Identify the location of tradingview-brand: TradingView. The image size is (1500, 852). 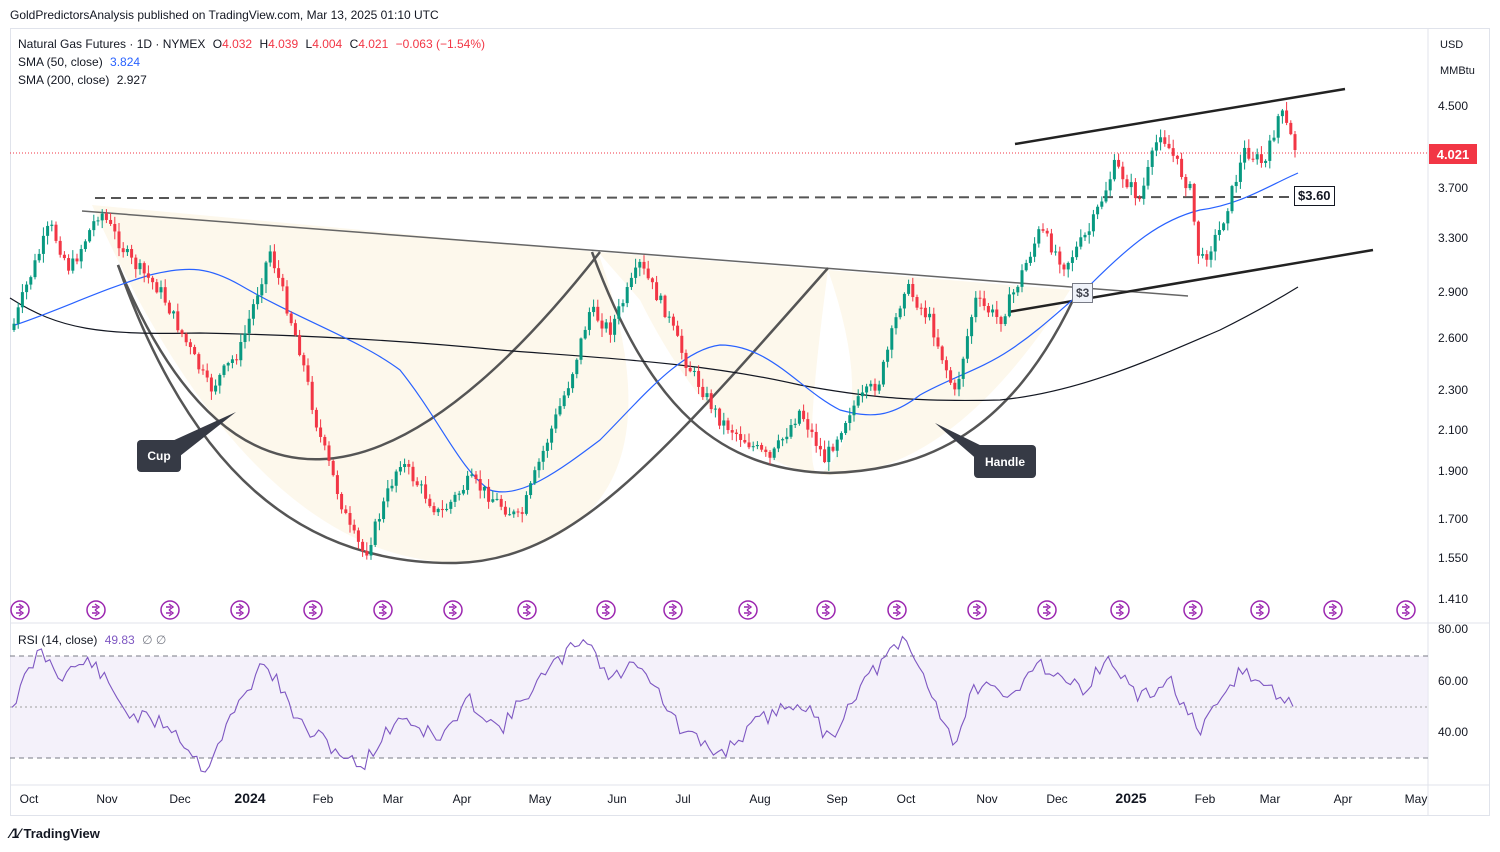
(61, 833).